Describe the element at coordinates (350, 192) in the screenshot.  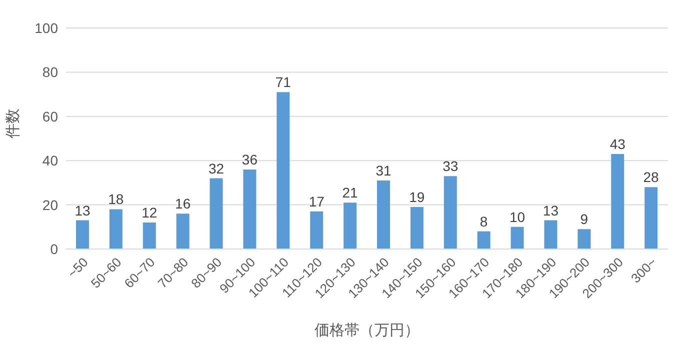
I see `data-label: 21` at that location.